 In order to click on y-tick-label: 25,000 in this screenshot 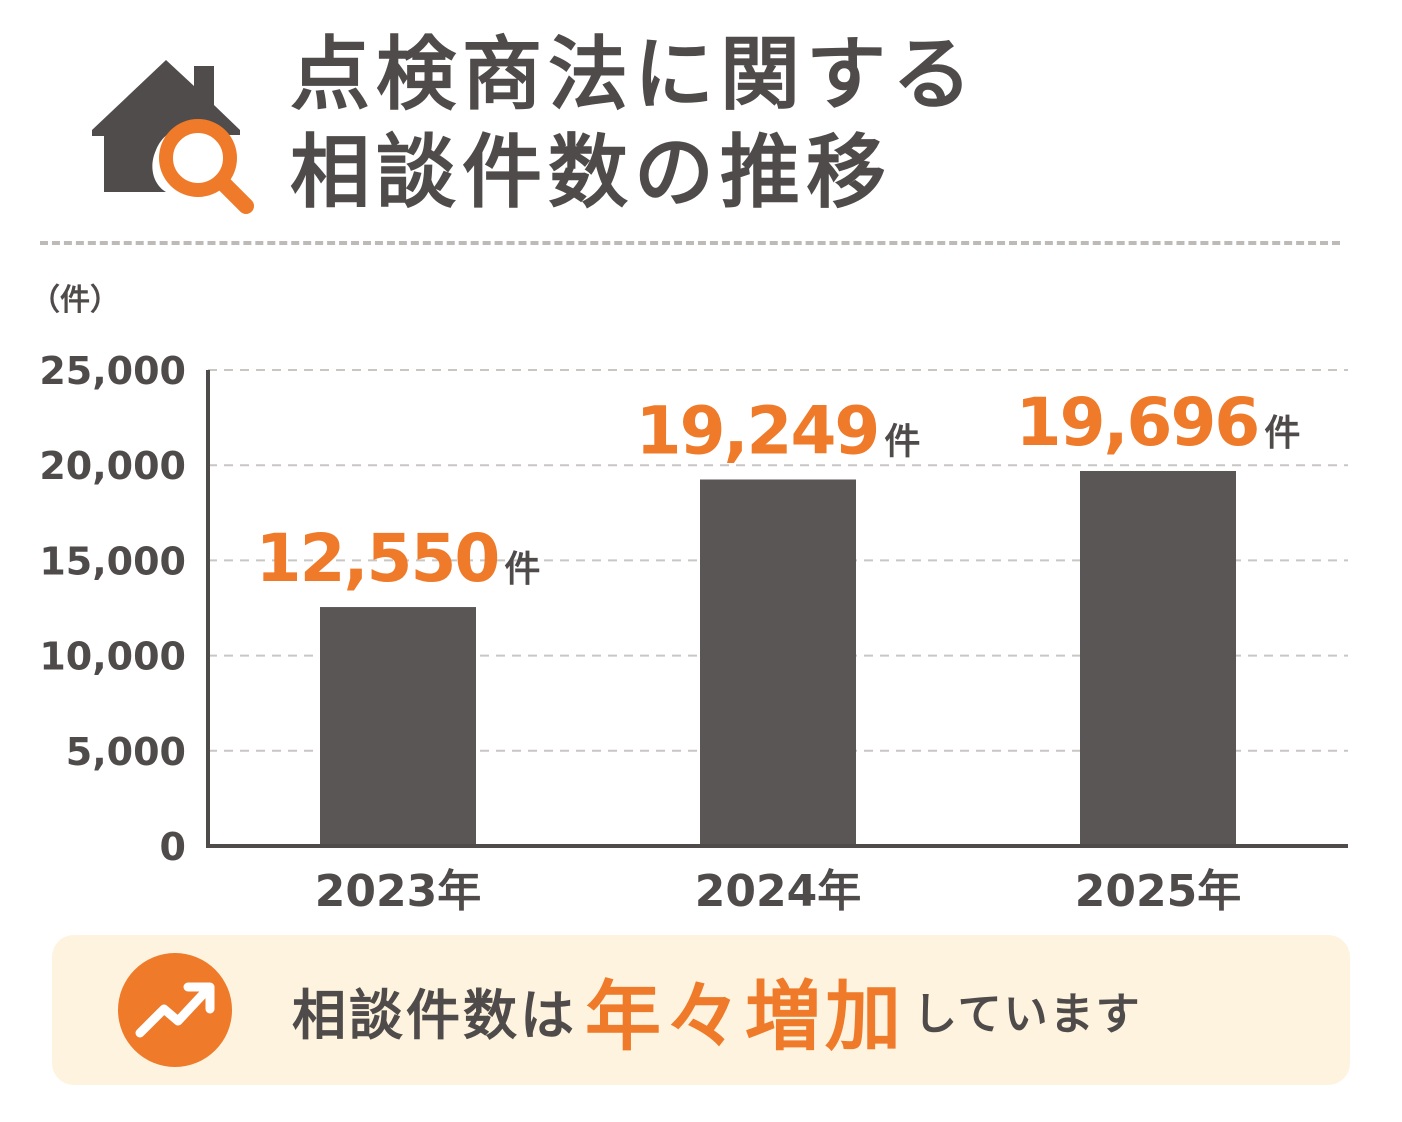, I will do `click(112, 371)`.